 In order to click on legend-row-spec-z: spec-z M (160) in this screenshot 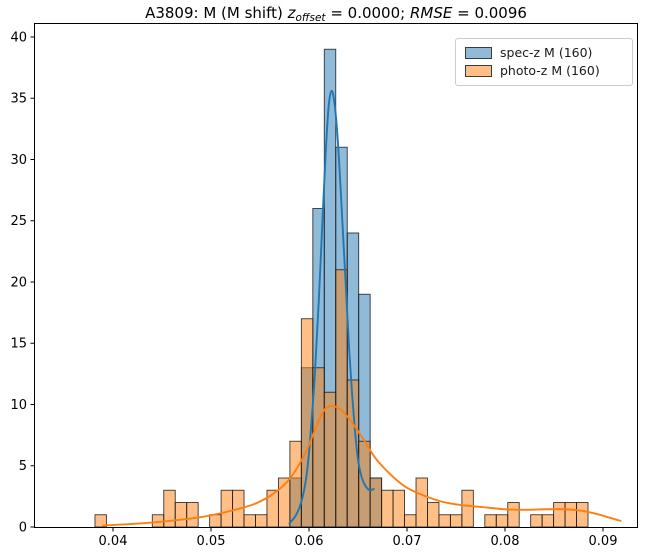, I will do `click(544, 53)`.